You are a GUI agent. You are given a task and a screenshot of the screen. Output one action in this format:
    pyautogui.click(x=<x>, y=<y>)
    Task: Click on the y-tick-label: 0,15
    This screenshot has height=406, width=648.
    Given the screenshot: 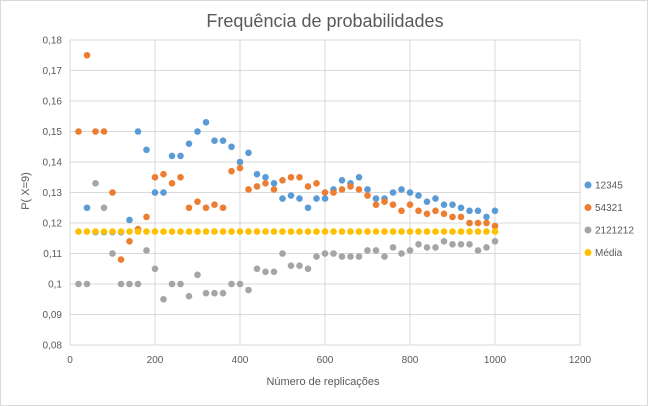 What is the action you would take?
    pyautogui.click(x=53, y=132)
    